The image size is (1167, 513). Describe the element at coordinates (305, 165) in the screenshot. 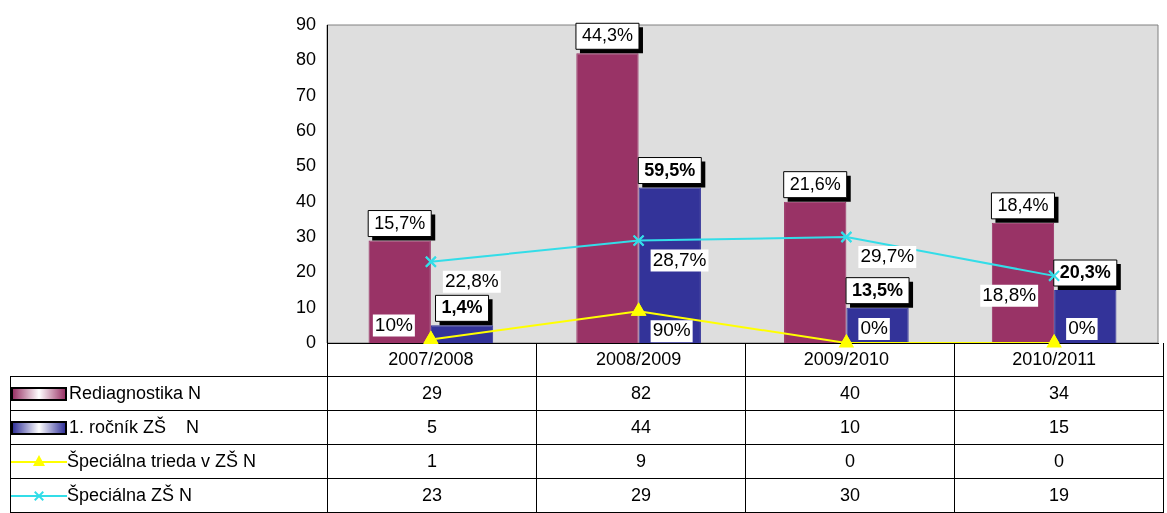

I see `y-tick-label: 50` at that location.